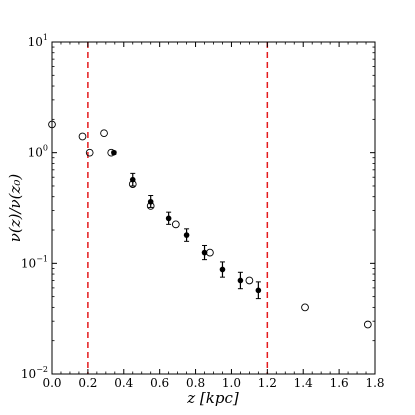  What do you see at coordinates (159, 383) in the screenshot?
I see `x-tick-label: 0.6` at bounding box center [159, 383].